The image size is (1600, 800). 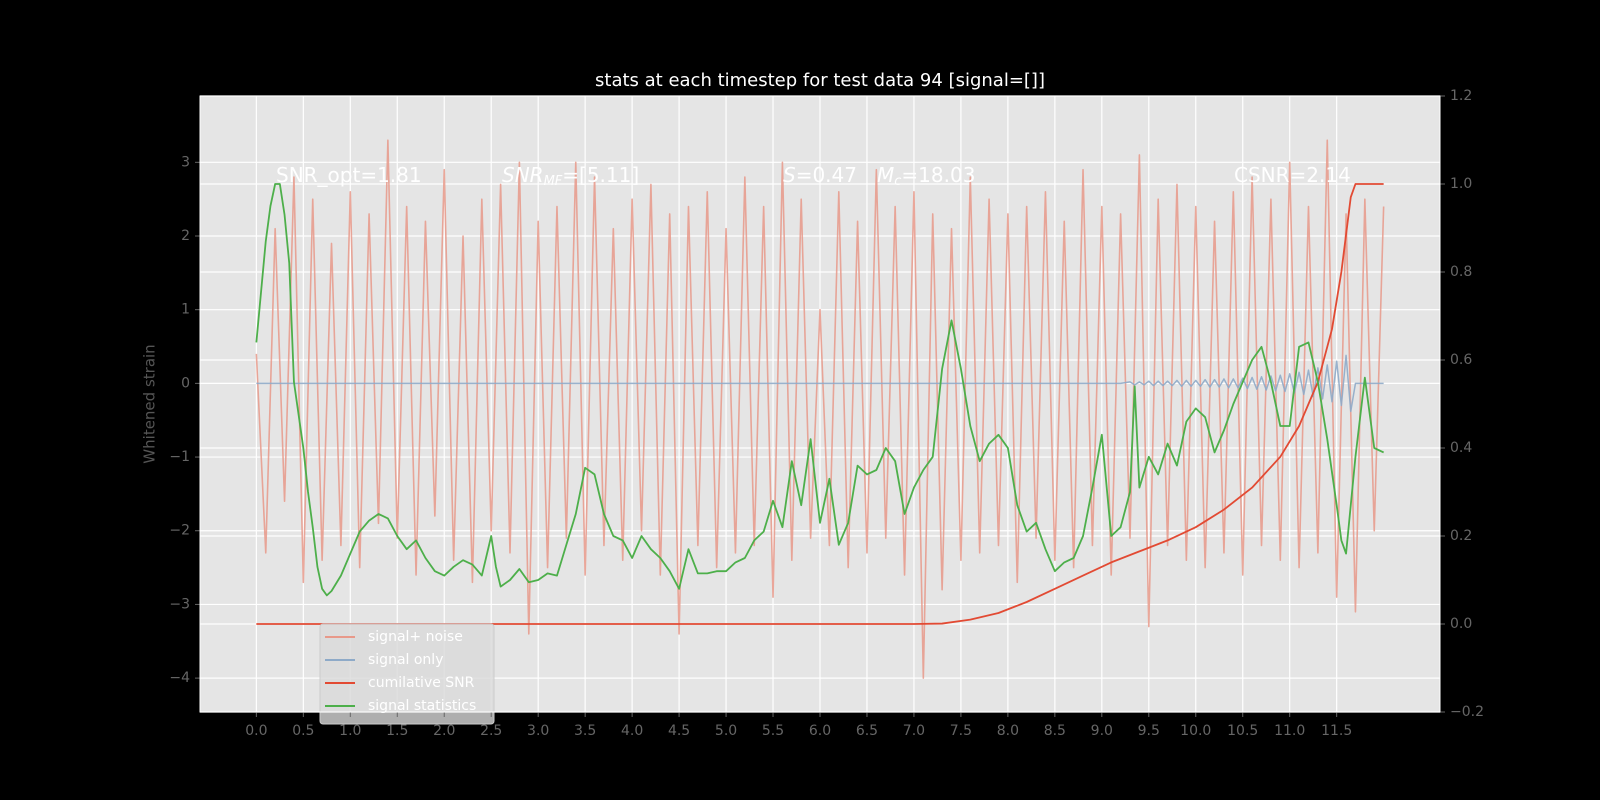 What do you see at coordinates (820, 383) in the screenshot?
I see `series-line` at bounding box center [820, 383].